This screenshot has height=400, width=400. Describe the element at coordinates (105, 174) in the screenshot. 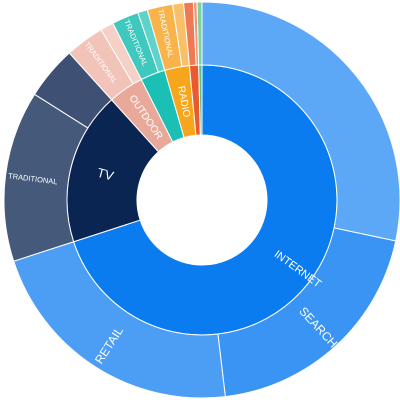

I see `inner-label-tv-1: TV` at that location.